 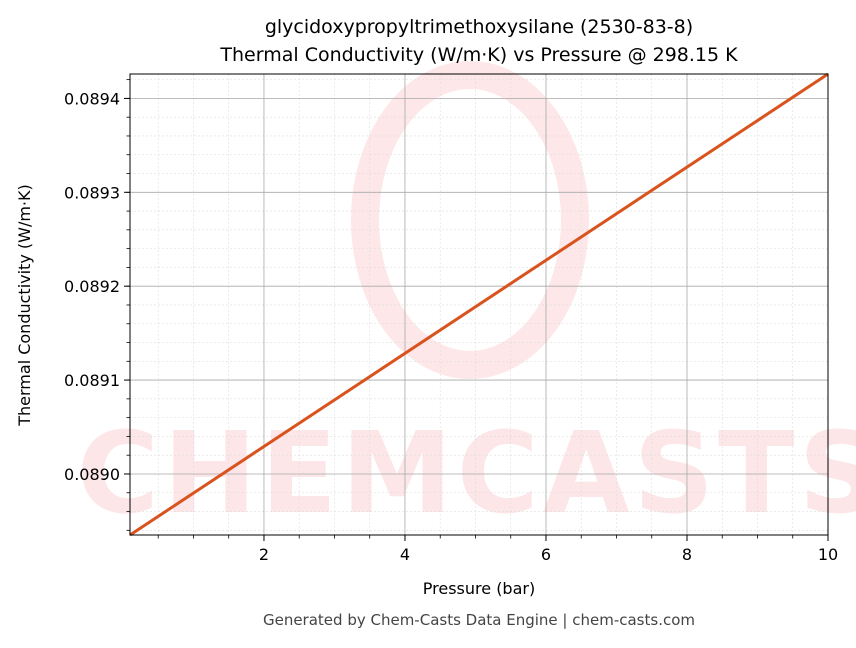 What do you see at coordinates (546, 554) in the screenshot?
I see `x-tick-label: 6` at bounding box center [546, 554].